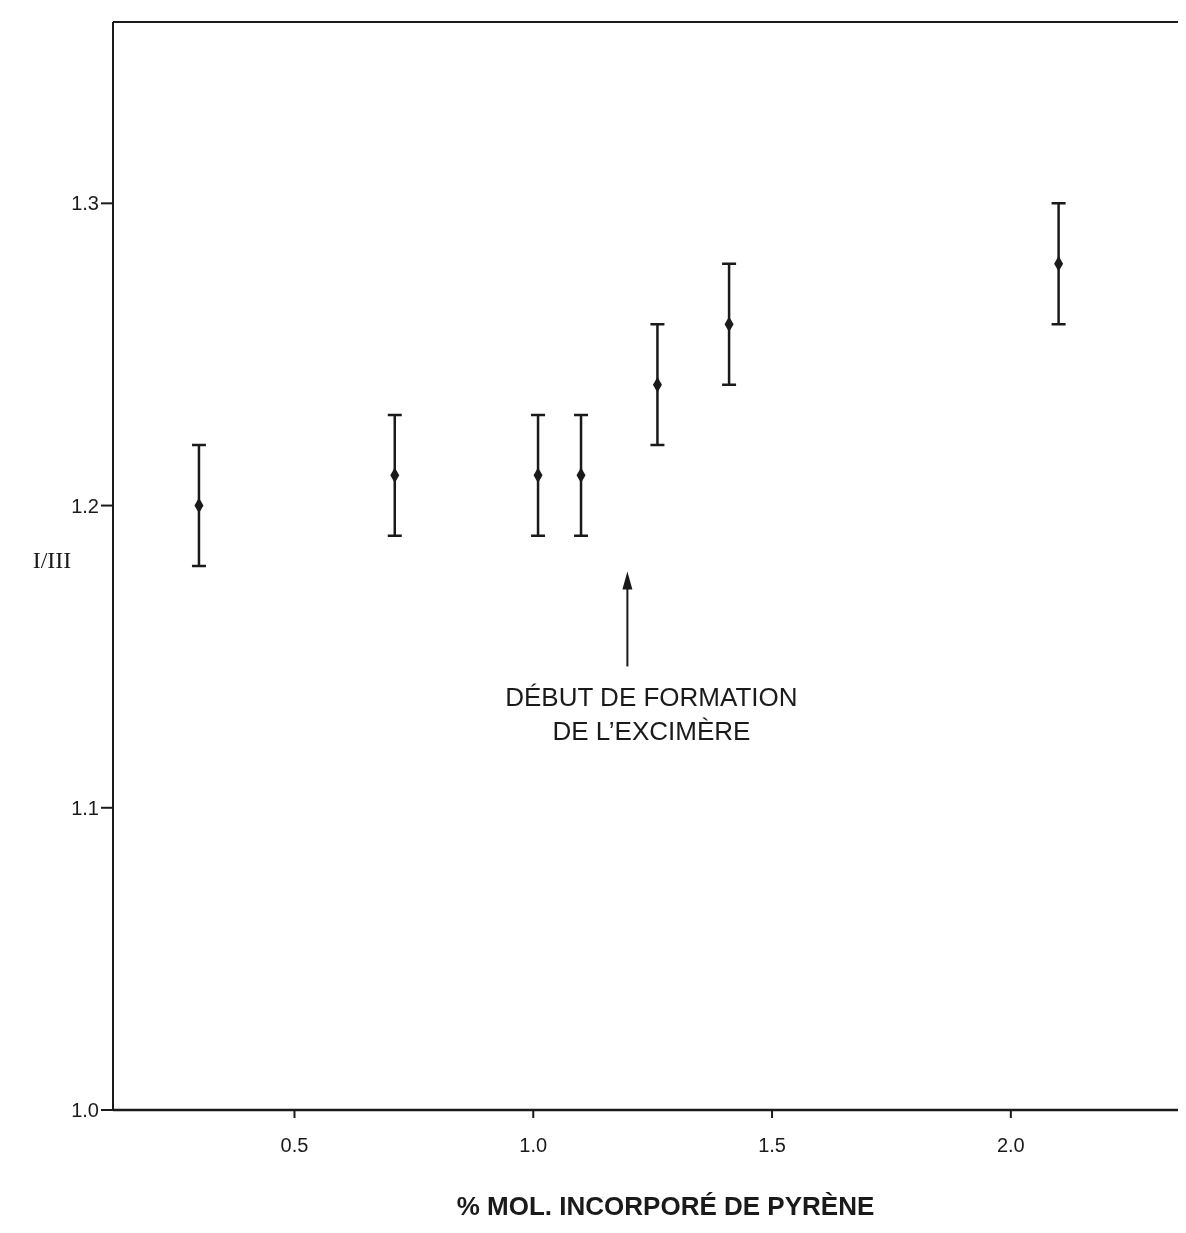 The height and width of the screenshot is (1233, 1186). What do you see at coordinates (651, 714) in the screenshot?
I see `annotation: DÉBUT DE FORMATION DE L’EXCIMÈRE` at bounding box center [651, 714].